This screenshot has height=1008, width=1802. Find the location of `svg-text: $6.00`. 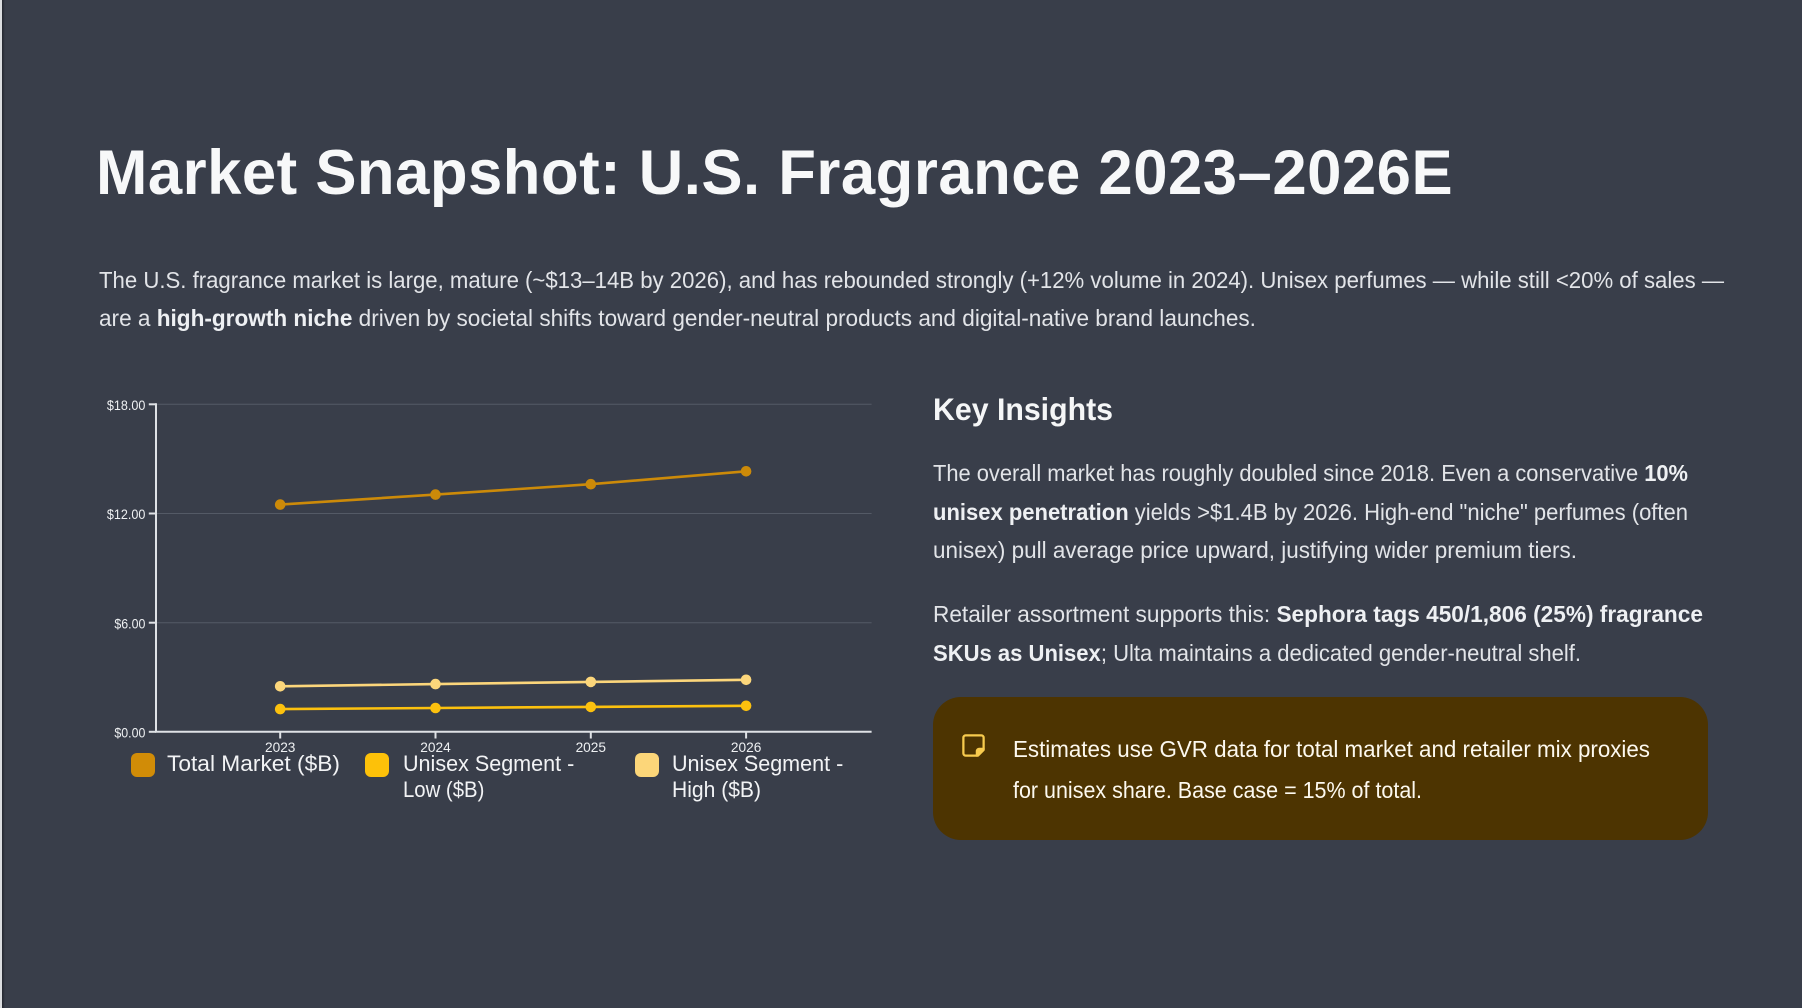

svg-text: $6.00 is located at coordinates (129, 623).